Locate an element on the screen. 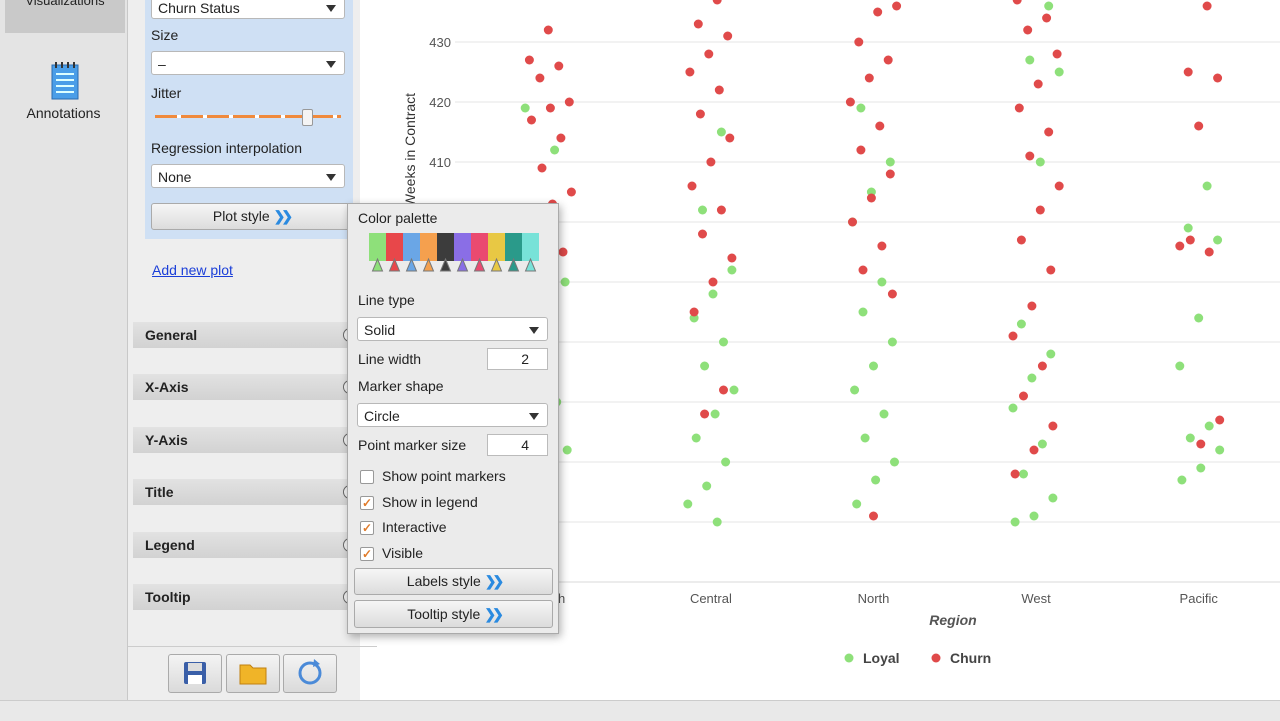  save-button is located at coordinates (195, 673).